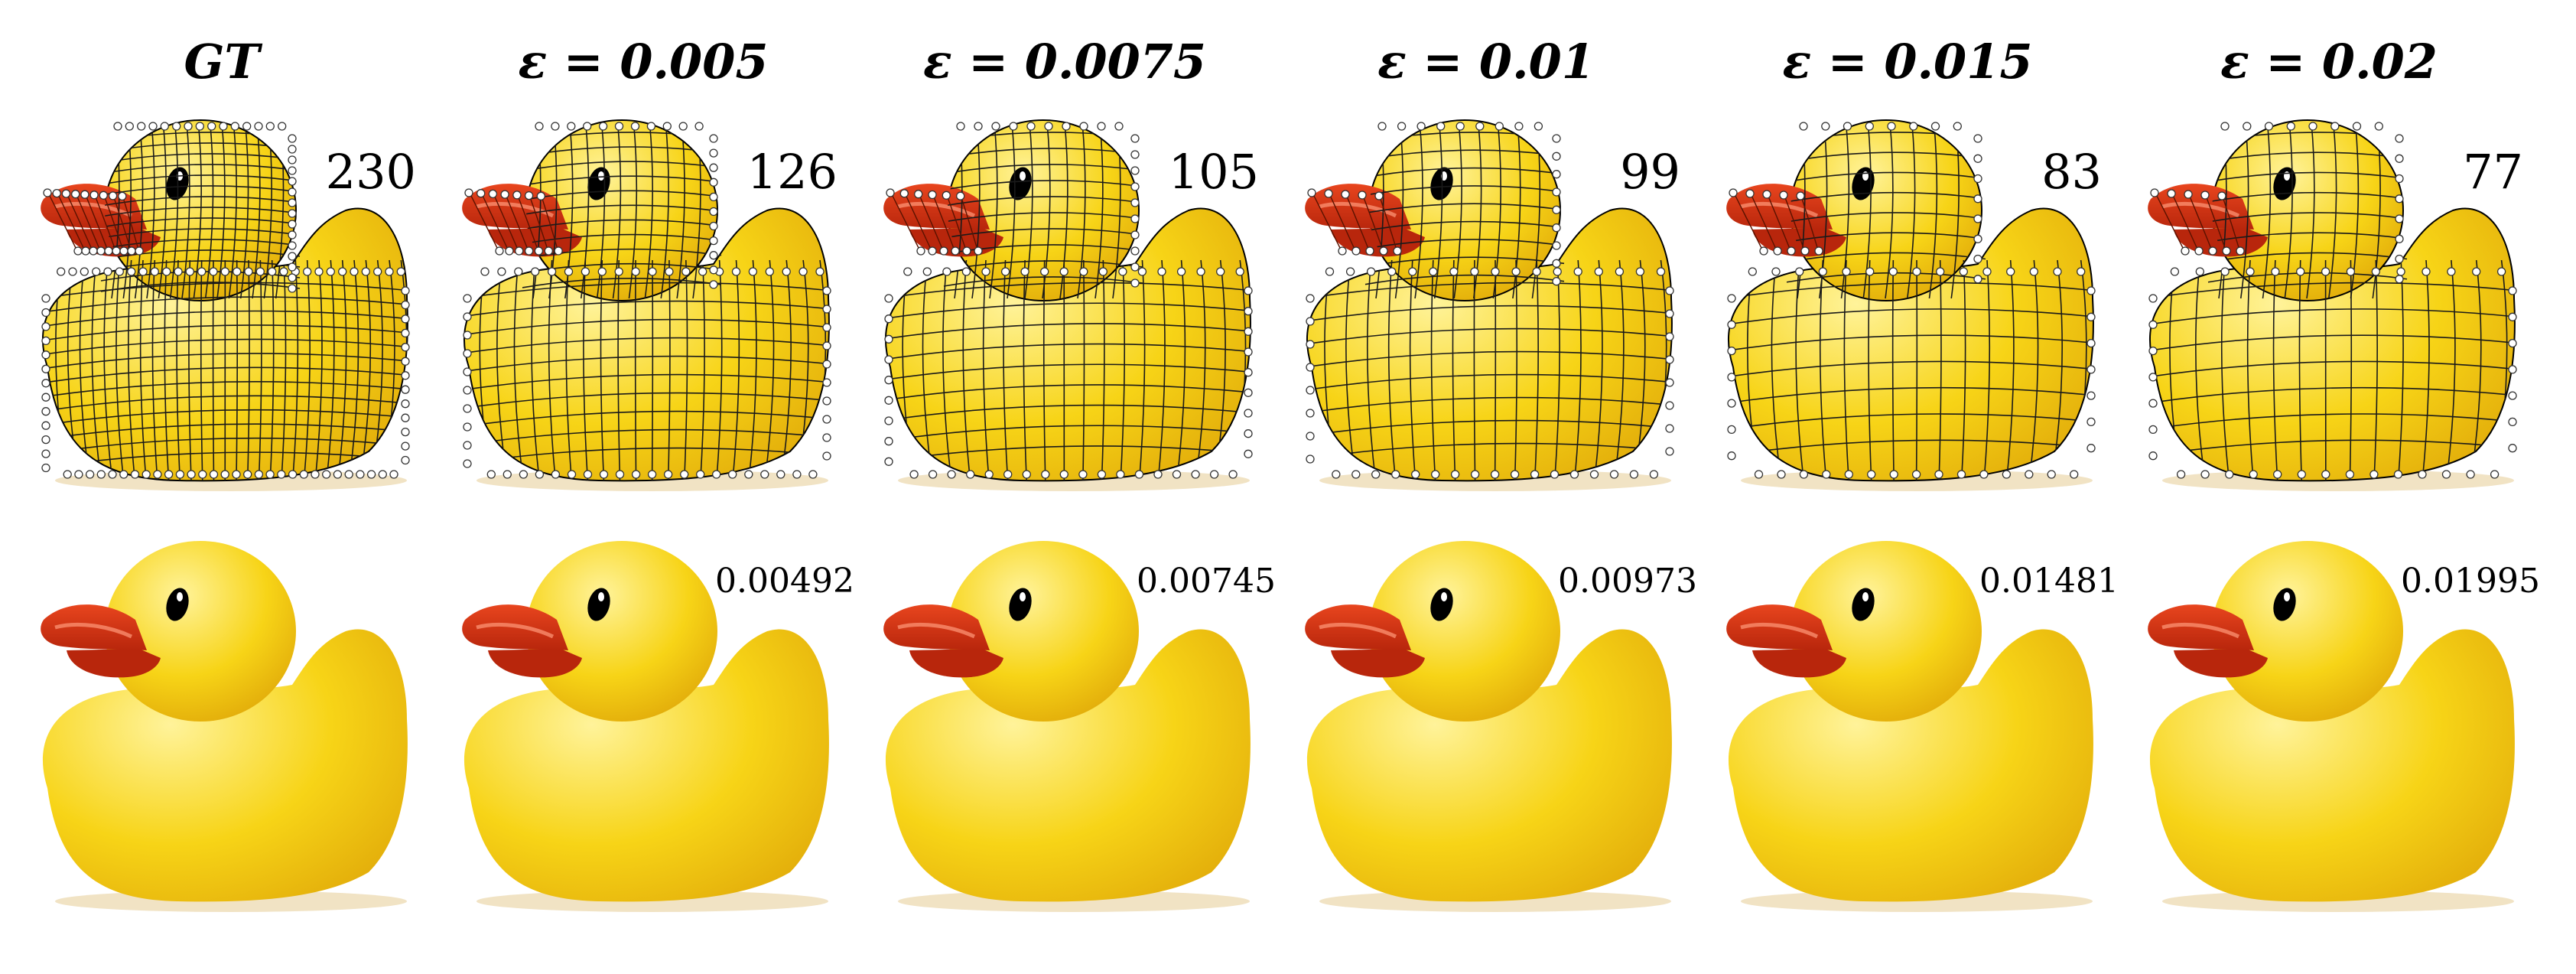 The width and height of the screenshot is (2576, 974). I want to click on patch-count-label: 230, so click(370, 172).